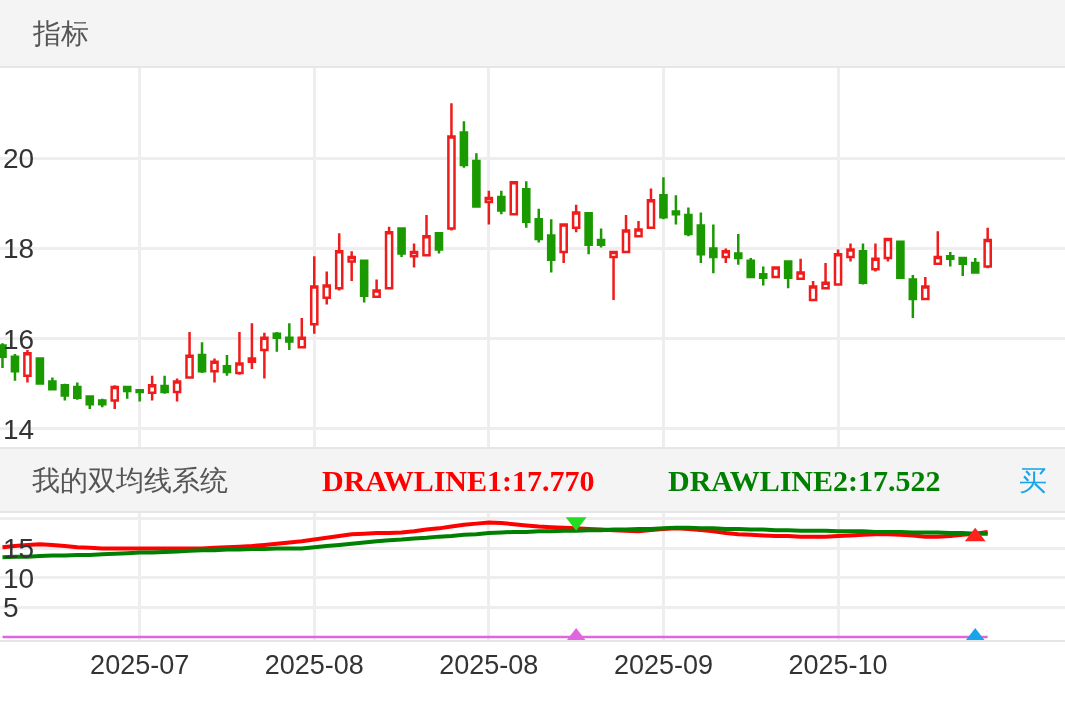  I want to click on y-tick-label: 18, so click(19, 249).